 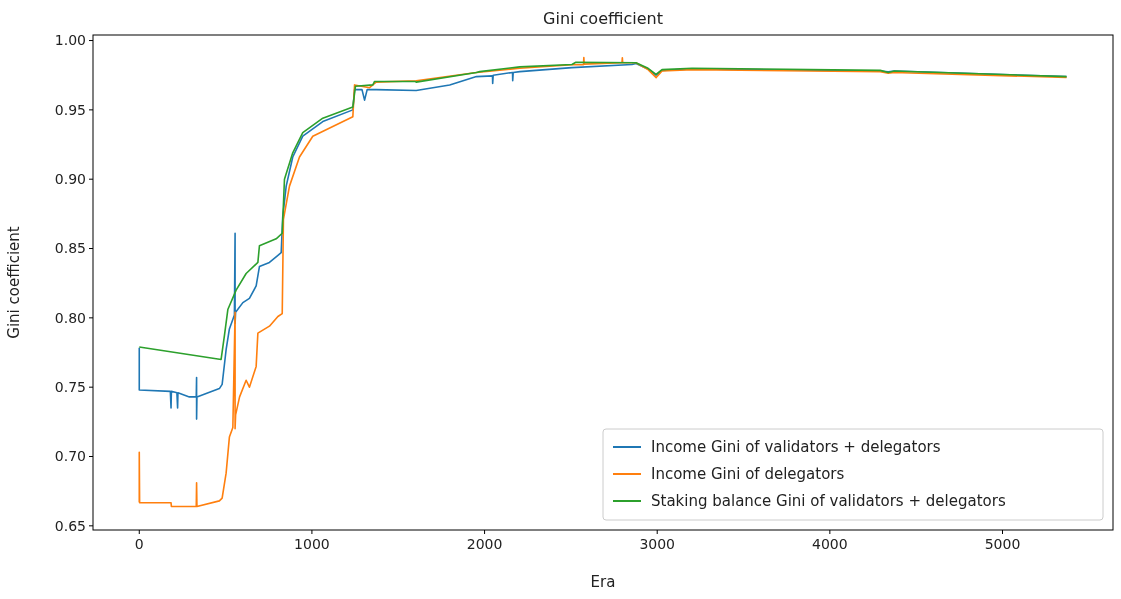 I want to click on x-tick-label: 1000, so click(x=312, y=544).